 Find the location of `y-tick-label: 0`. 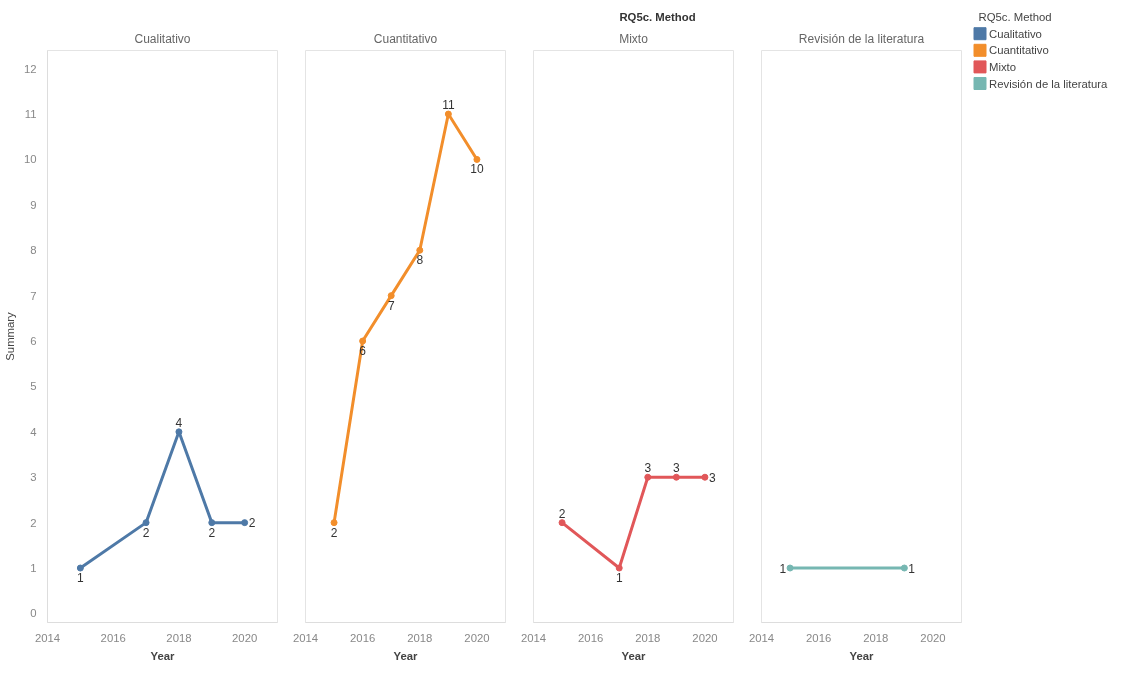

y-tick-label: 0 is located at coordinates (33, 613).